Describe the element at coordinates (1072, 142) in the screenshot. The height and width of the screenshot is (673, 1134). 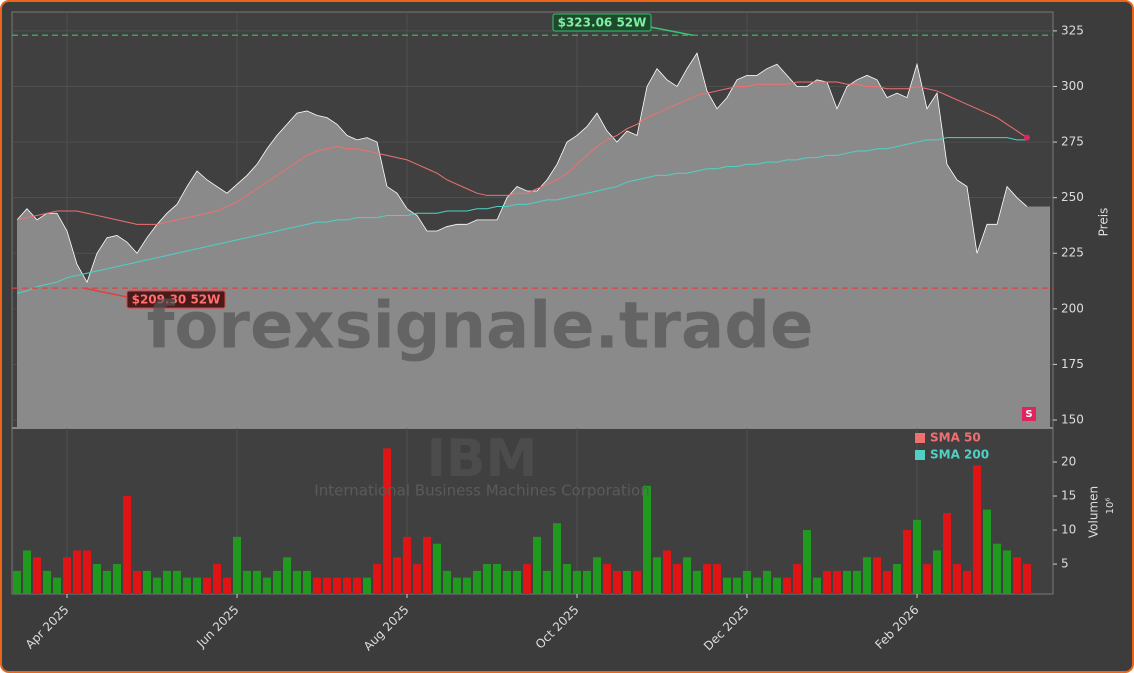
I see `y-tick-label: 275` at that location.